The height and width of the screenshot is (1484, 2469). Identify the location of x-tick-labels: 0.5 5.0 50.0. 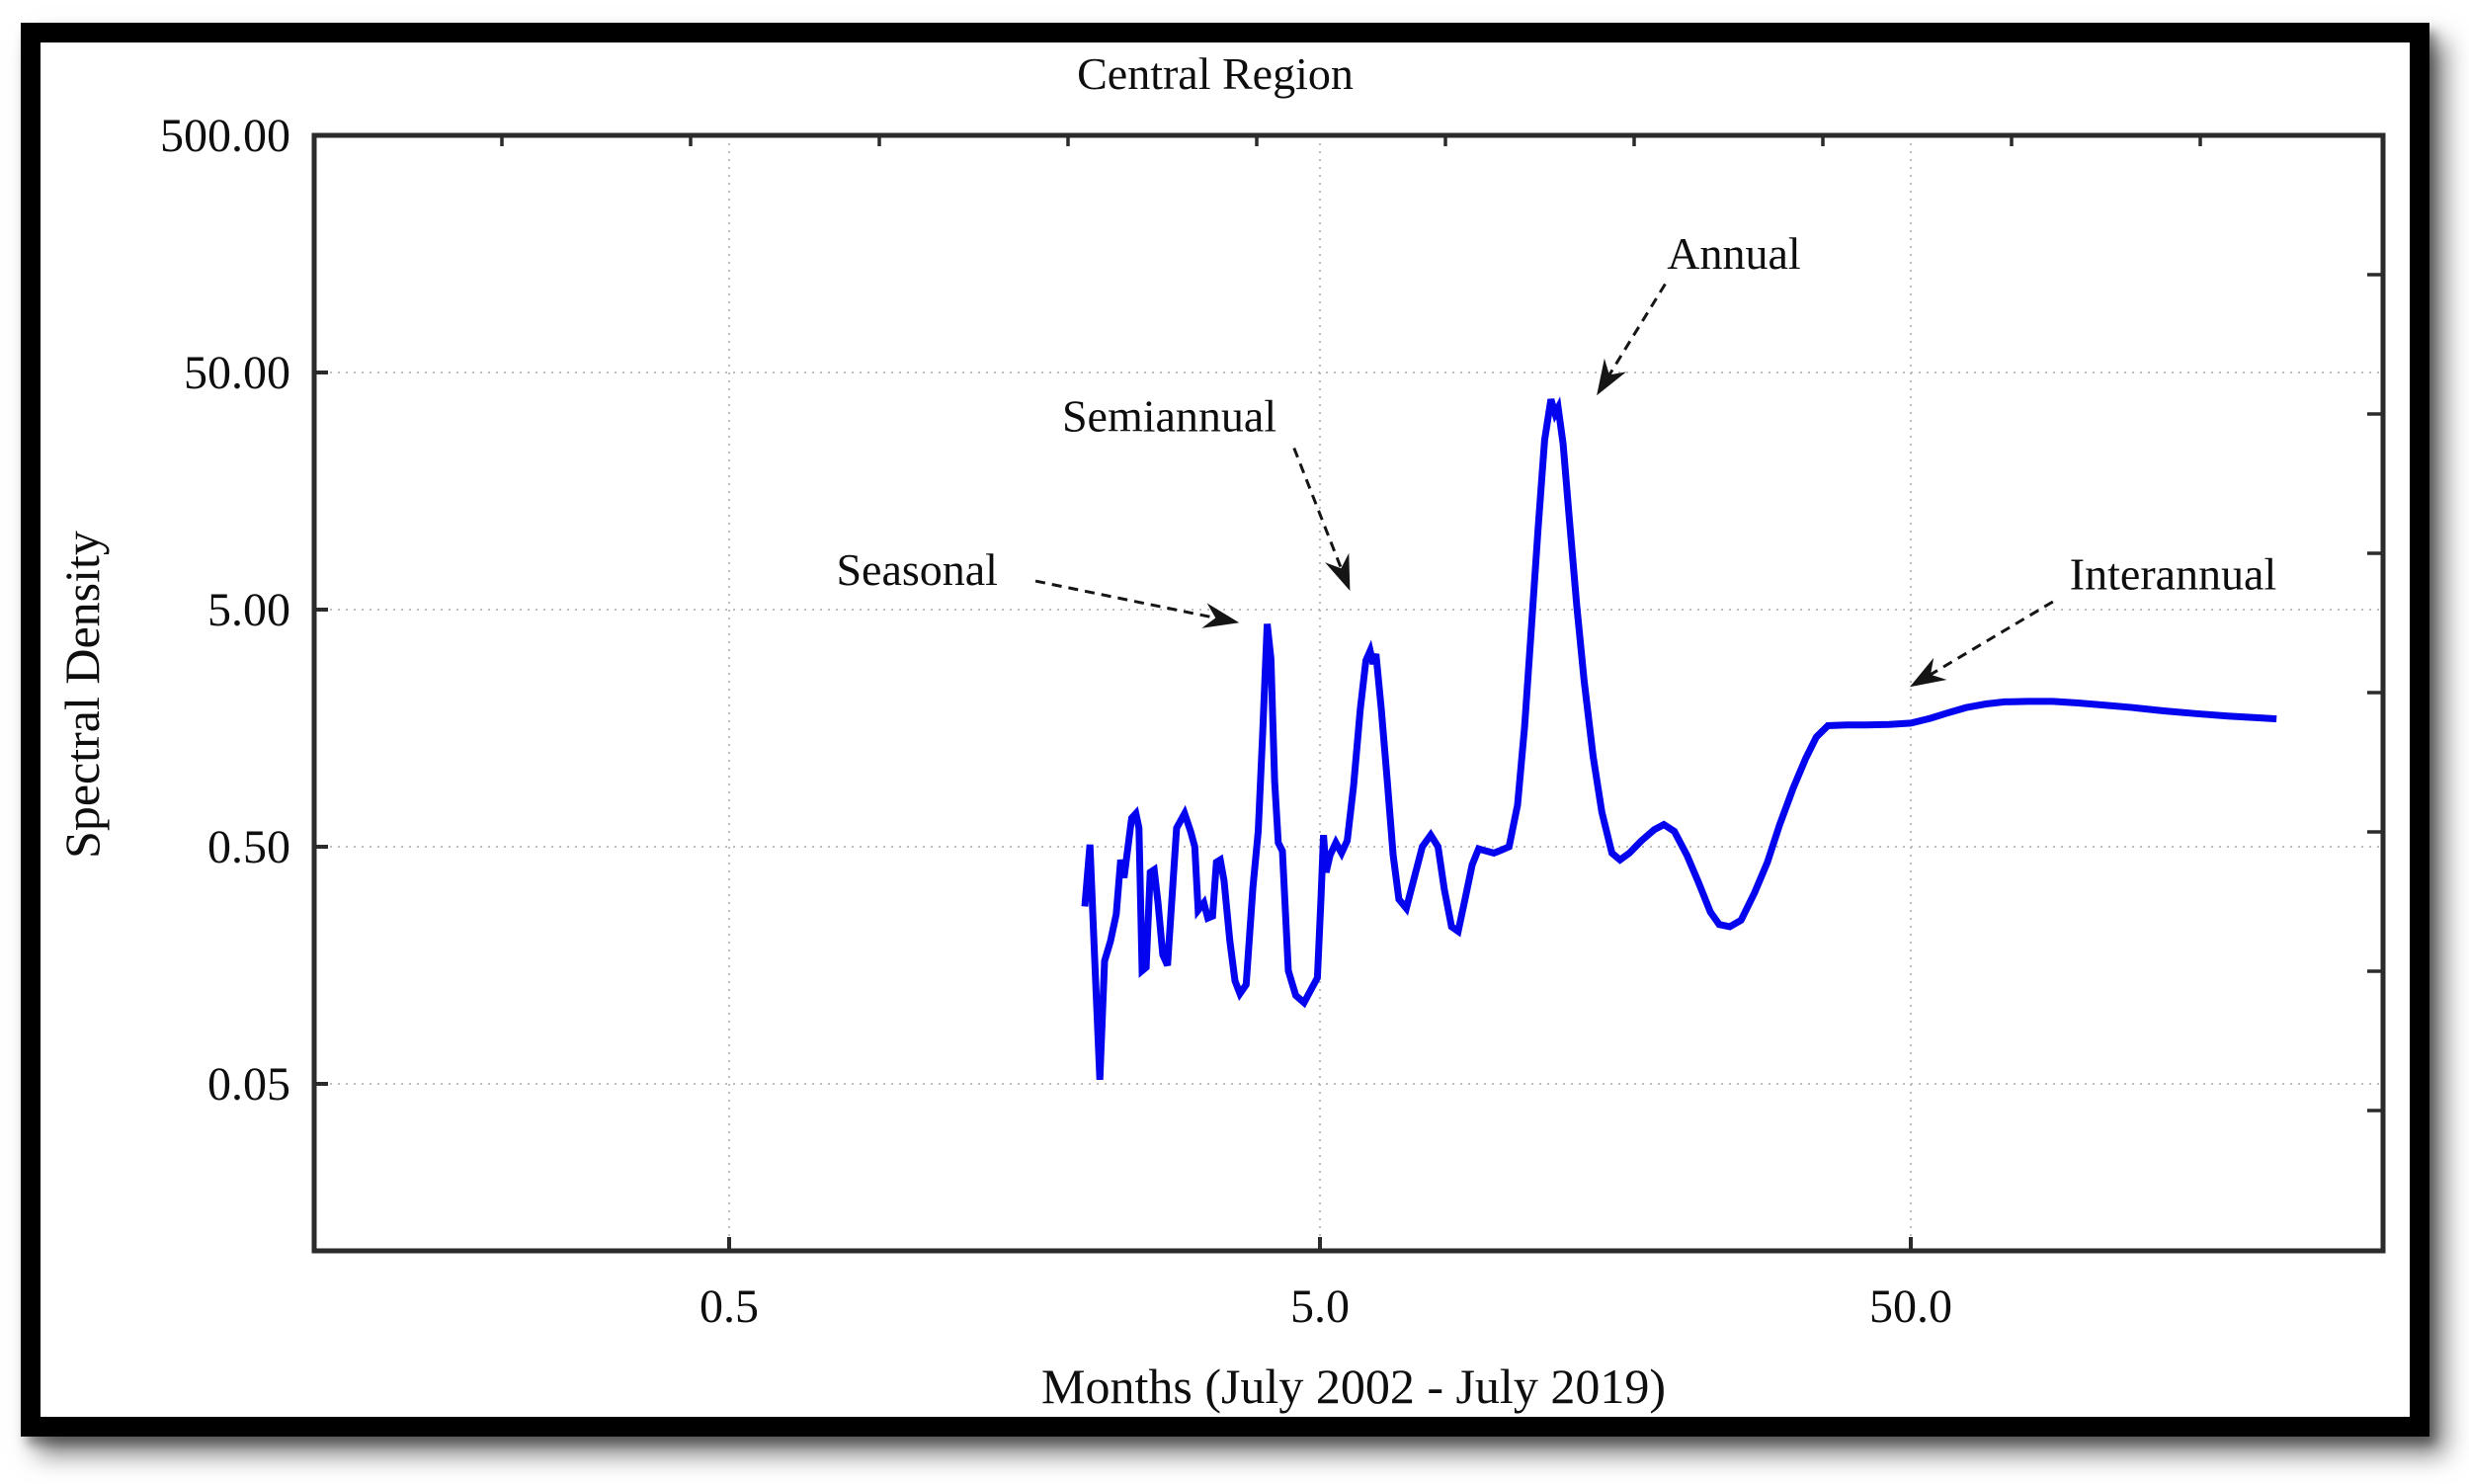
(1326, 1306).